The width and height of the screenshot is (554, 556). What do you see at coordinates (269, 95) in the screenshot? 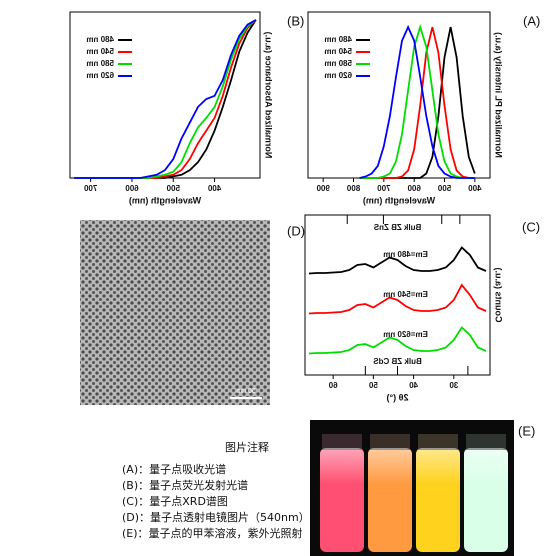
I see `y-axis-label: Normalized Absorbance (a.u.)` at bounding box center [269, 95].